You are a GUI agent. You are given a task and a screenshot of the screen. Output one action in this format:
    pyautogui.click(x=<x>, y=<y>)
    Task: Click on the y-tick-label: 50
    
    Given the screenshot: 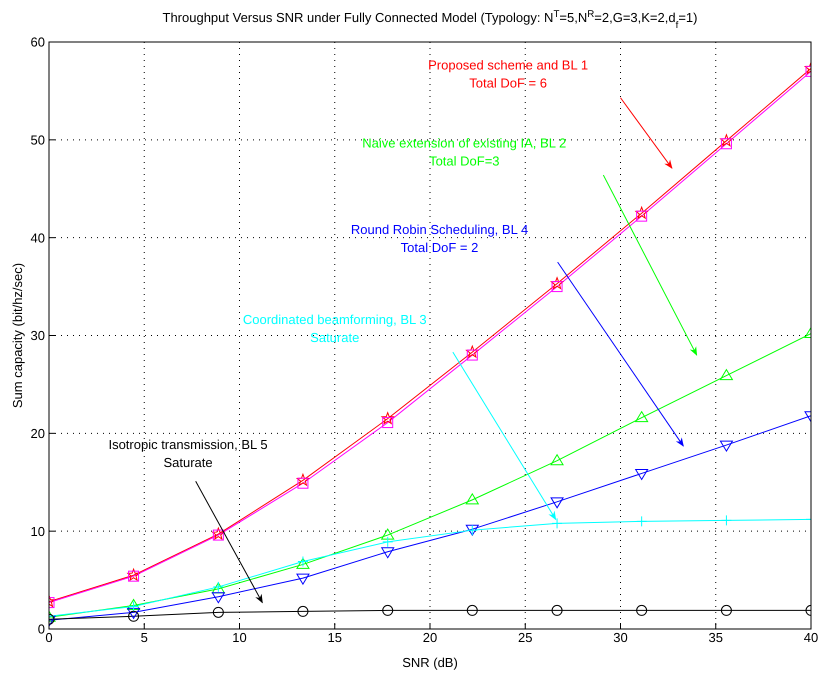 What is the action you would take?
    pyautogui.click(x=37, y=140)
    